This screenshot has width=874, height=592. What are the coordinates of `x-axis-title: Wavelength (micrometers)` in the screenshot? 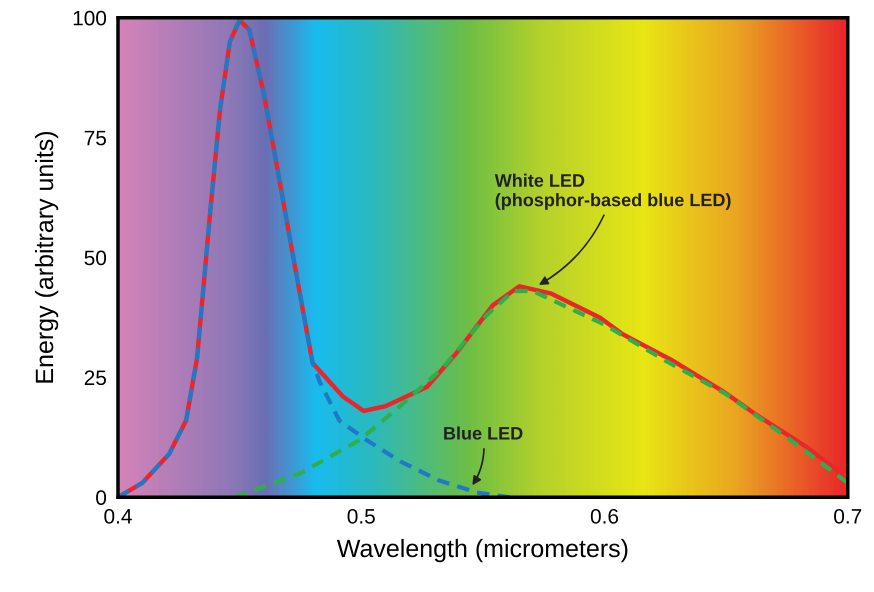 It's located at (482, 550).